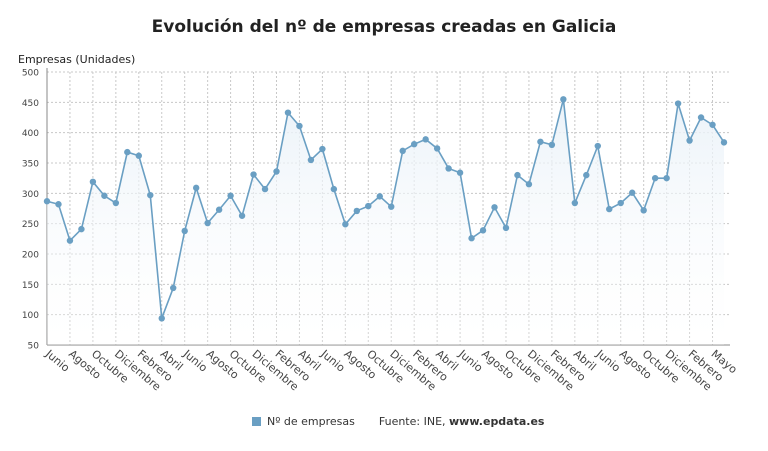 The height and width of the screenshot is (451, 768). What do you see at coordinates (497, 421) in the screenshot?
I see `source-site: www.epdata.es` at bounding box center [497, 421].